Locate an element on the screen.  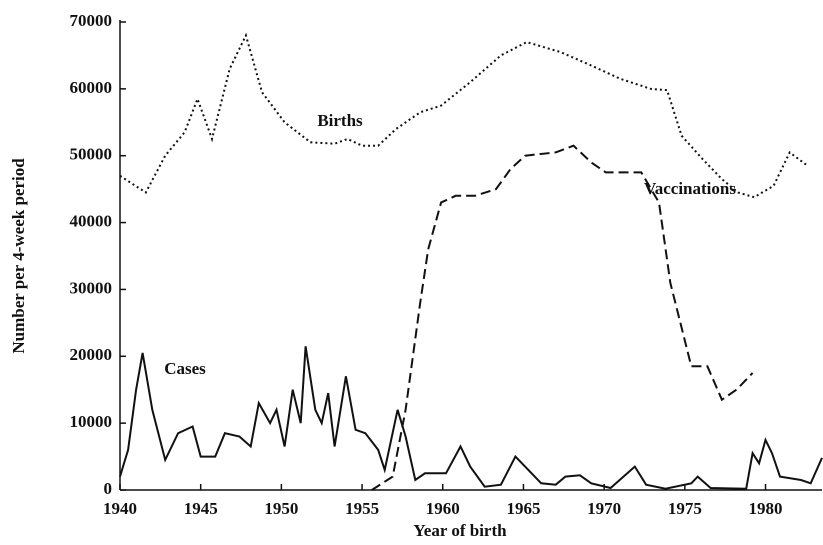
x-tick-label: 1980 is located at coordinates (766, 508).